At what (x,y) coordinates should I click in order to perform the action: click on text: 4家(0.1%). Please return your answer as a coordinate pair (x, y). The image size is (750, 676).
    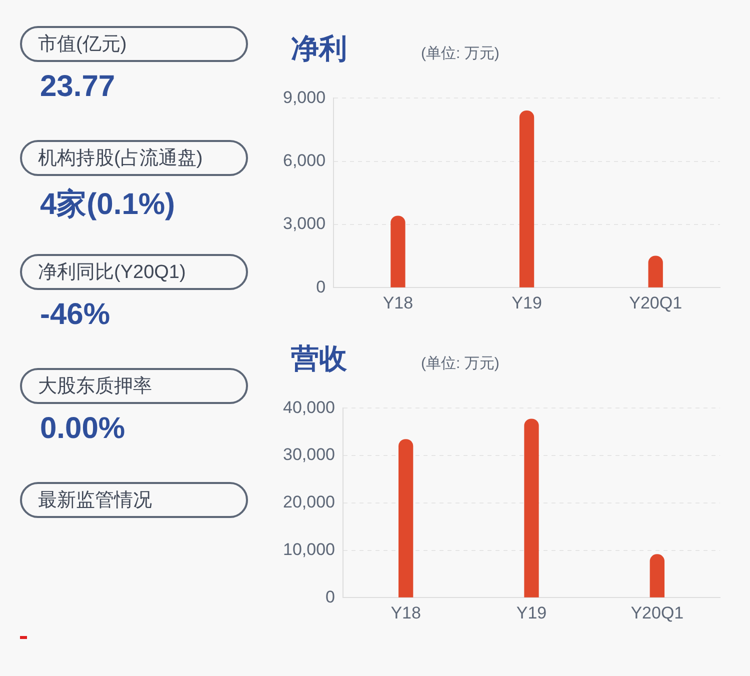
    Looking at the image, I should click on (108, 204).